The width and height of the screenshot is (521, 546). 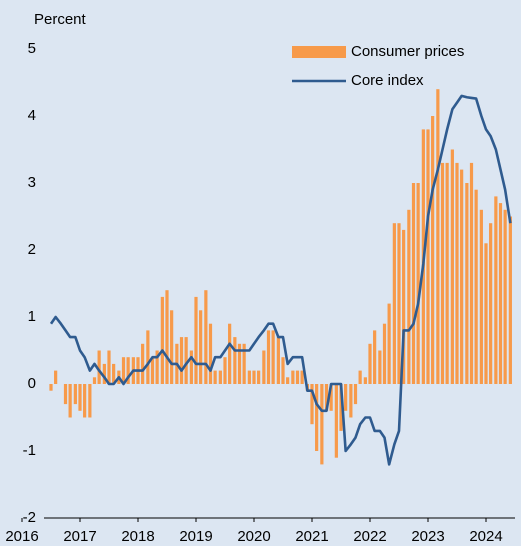 I want to click on y-axis-label: Percent, so click(x=60, y=19).